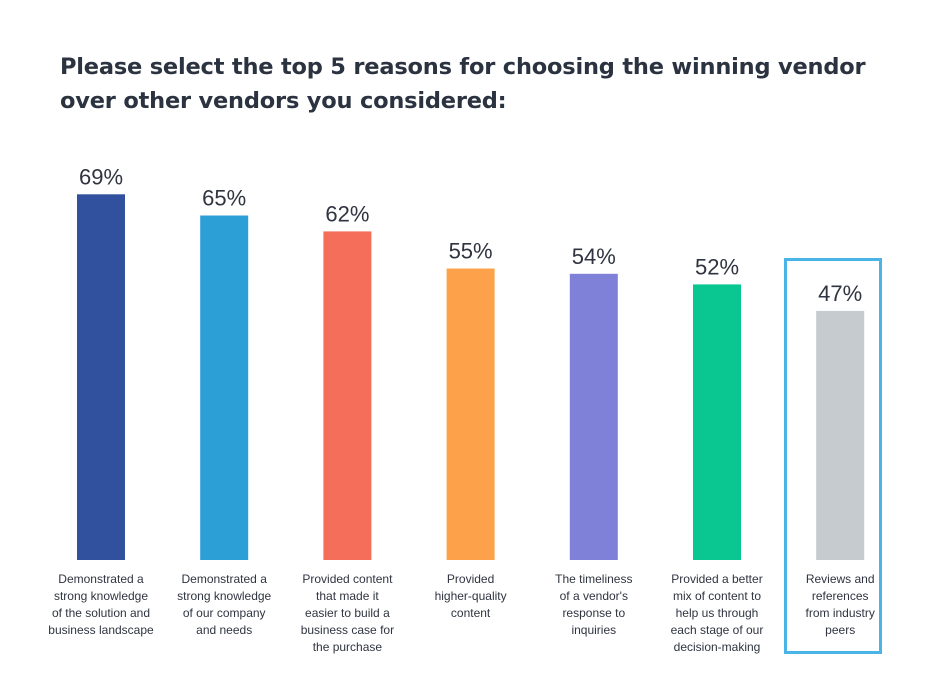  What do you see at coordinates (717, 266) in the screenshot?
I see `value-label-6: 52%` at bounding box center [717, 266].